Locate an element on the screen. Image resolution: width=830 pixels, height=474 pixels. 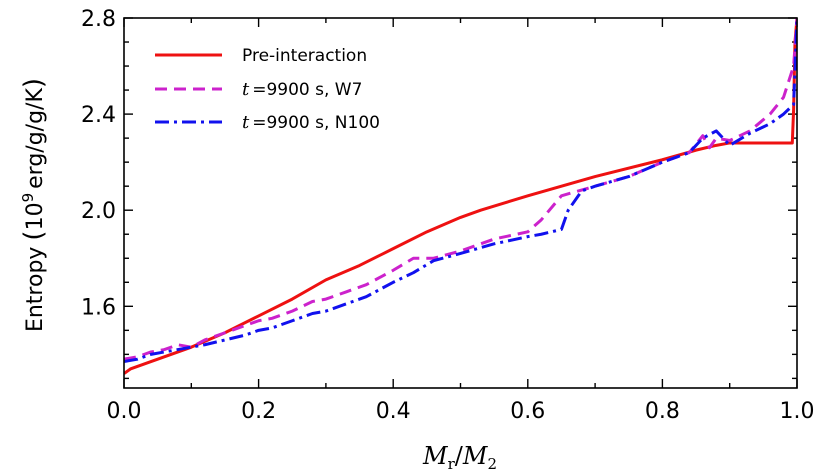
legend-label-n100: t =9900 s, N100 is located at coordinates (311, 122).